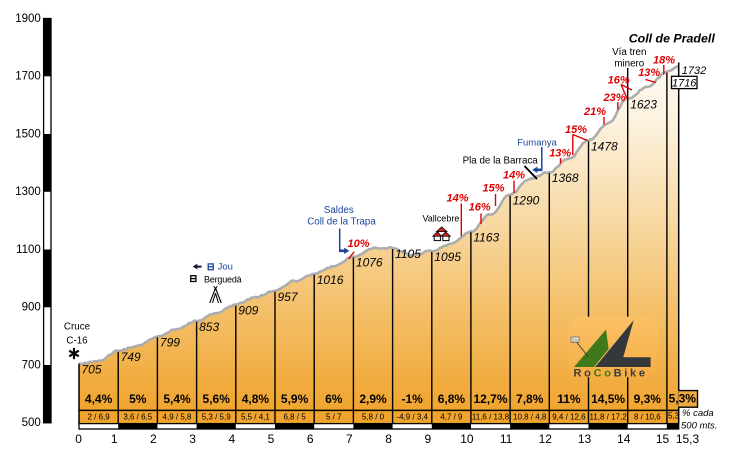 Image resolution: width=735 pixels, height=460 pixels. I want to click on svg-text: Cruce, so click(77, 327).